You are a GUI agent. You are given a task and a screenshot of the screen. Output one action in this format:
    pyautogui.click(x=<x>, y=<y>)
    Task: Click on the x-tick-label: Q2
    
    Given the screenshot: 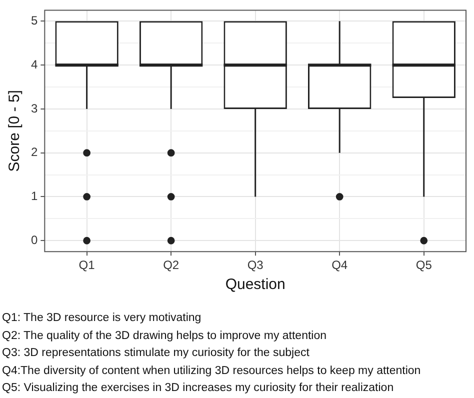 What is the action you would take?
    pyautogui.click(x=171, y=265)
    